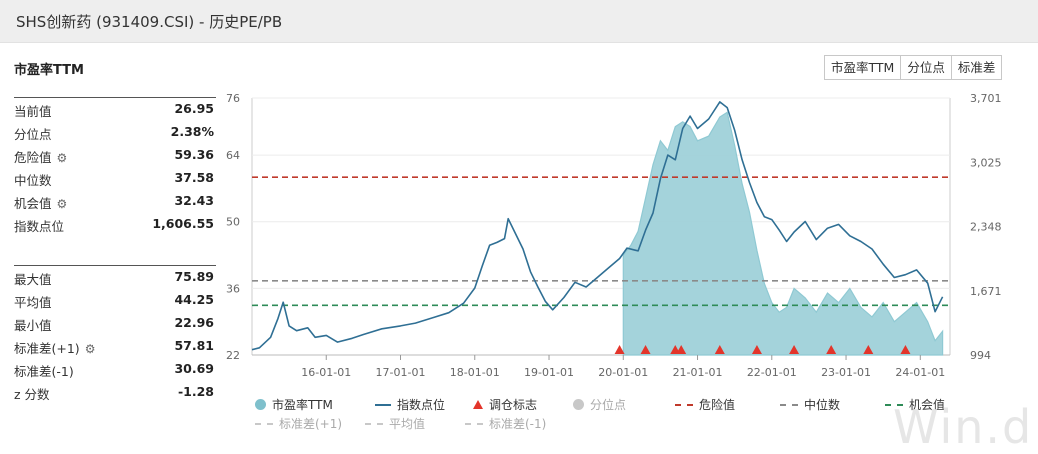 This screenshot has height=454, width=1038. What do you see at coordinates (183, 223) in the screenshot?
I see `stat-value: 1,606.55` at bounding box center [183, 223].